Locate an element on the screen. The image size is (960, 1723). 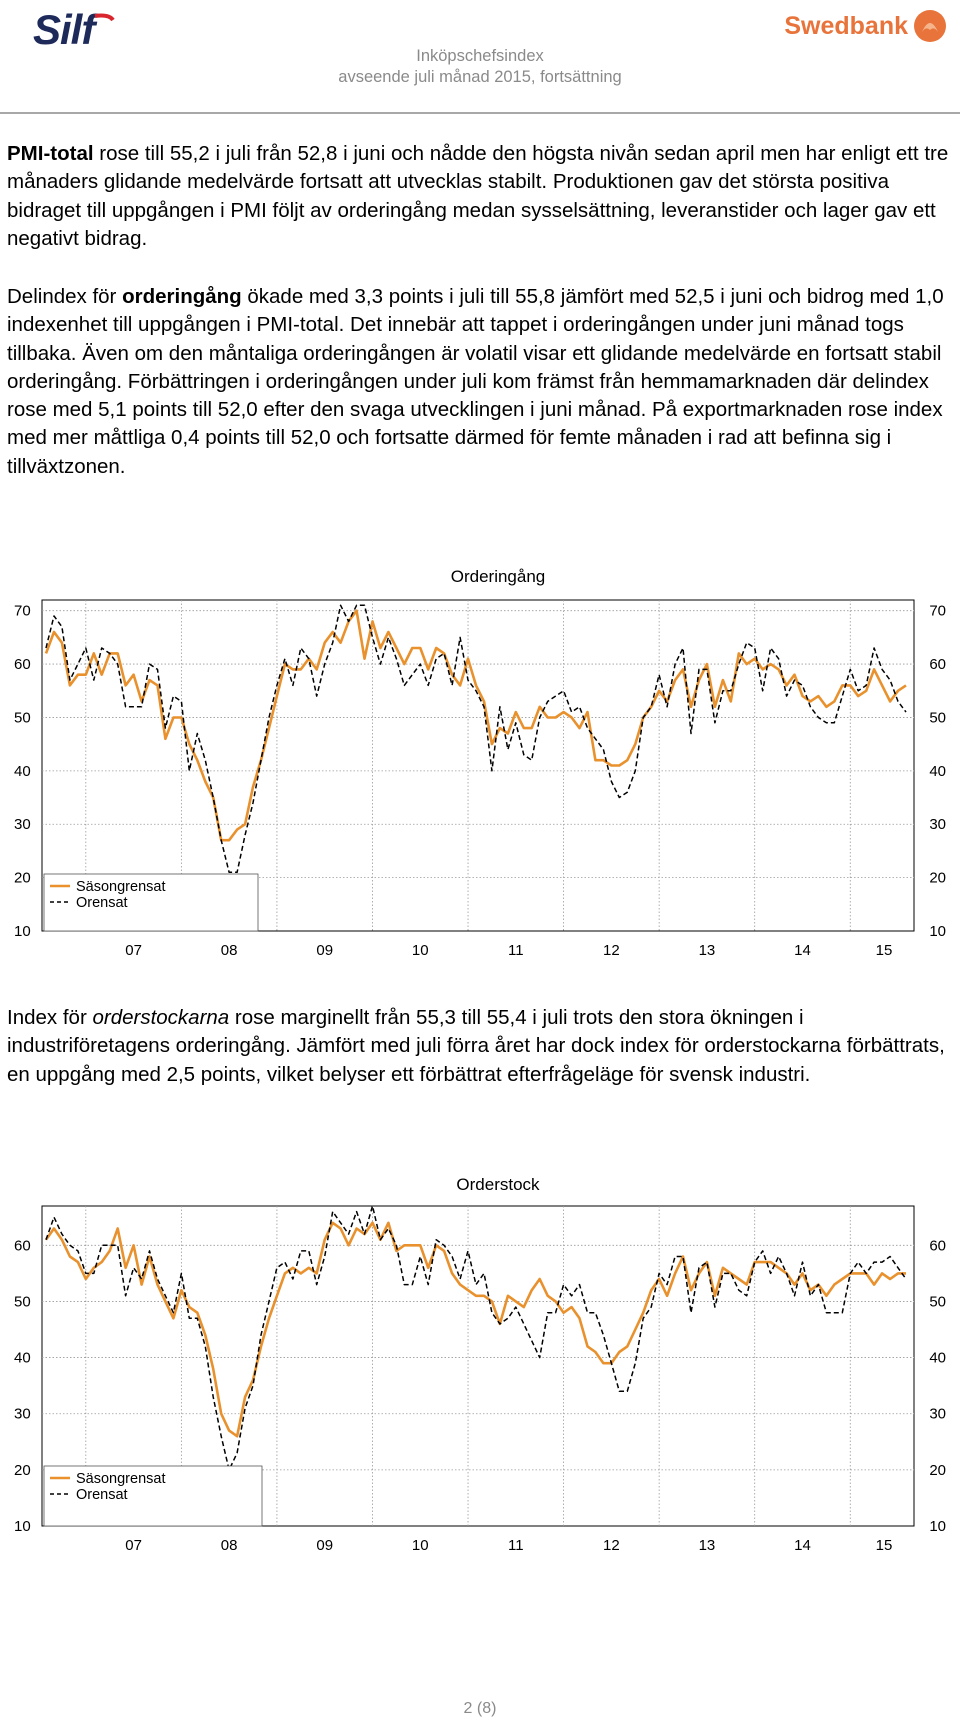
header-divider is located at coordinates (480, 113).